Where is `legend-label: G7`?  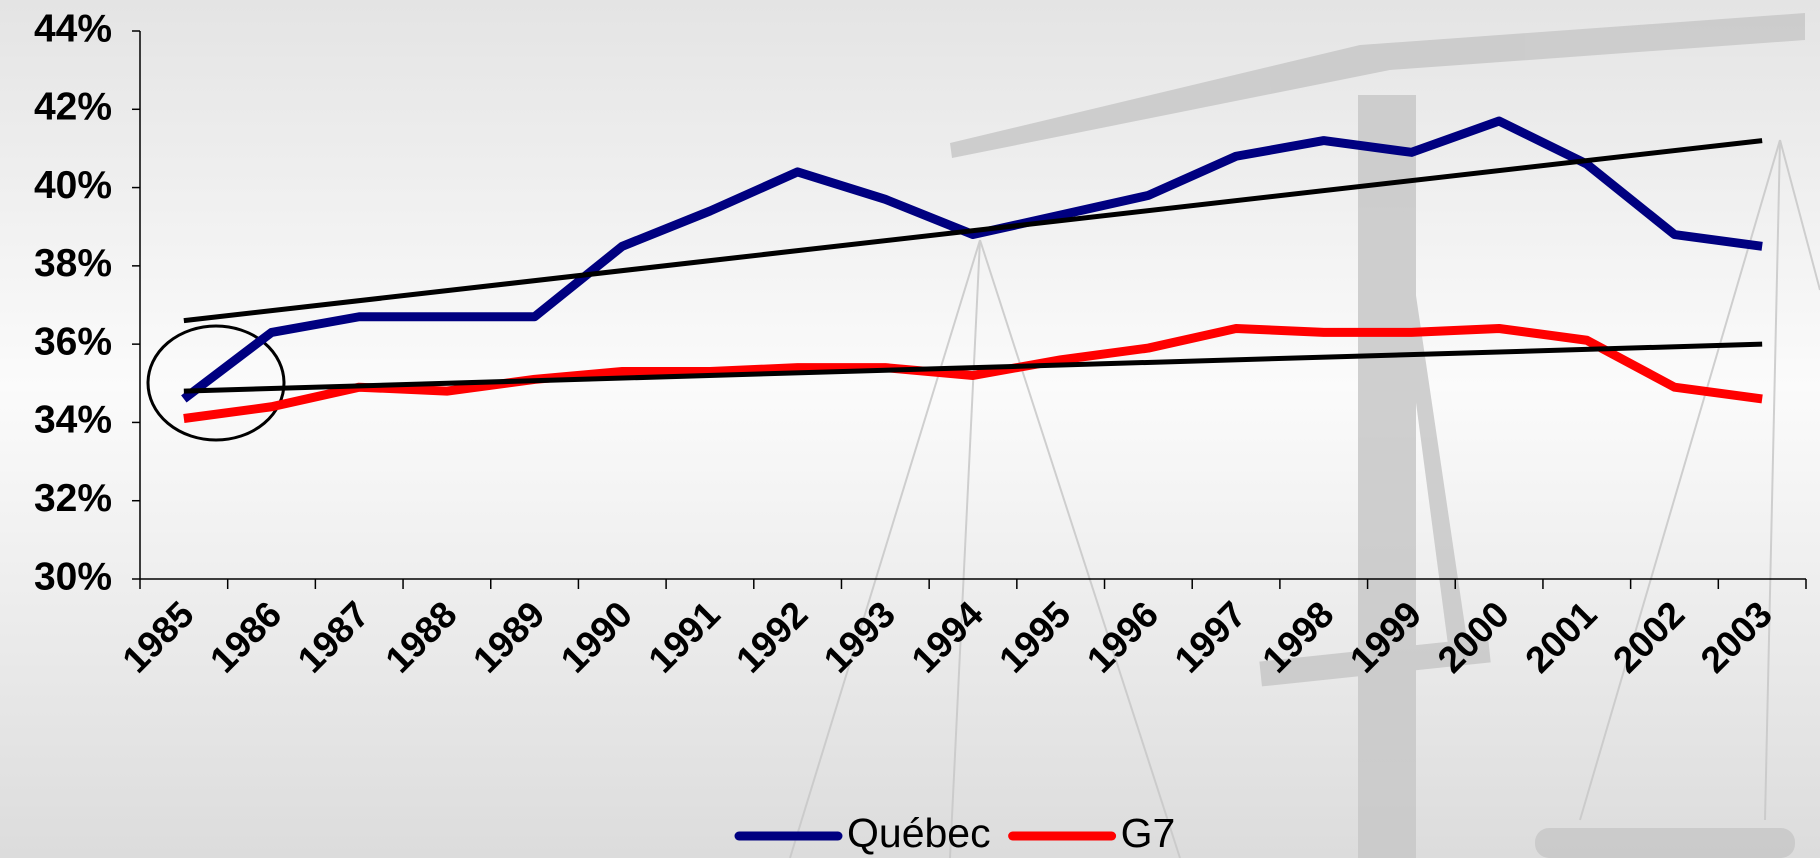 legend-label: G7 is located at coordinates (1148, 833).